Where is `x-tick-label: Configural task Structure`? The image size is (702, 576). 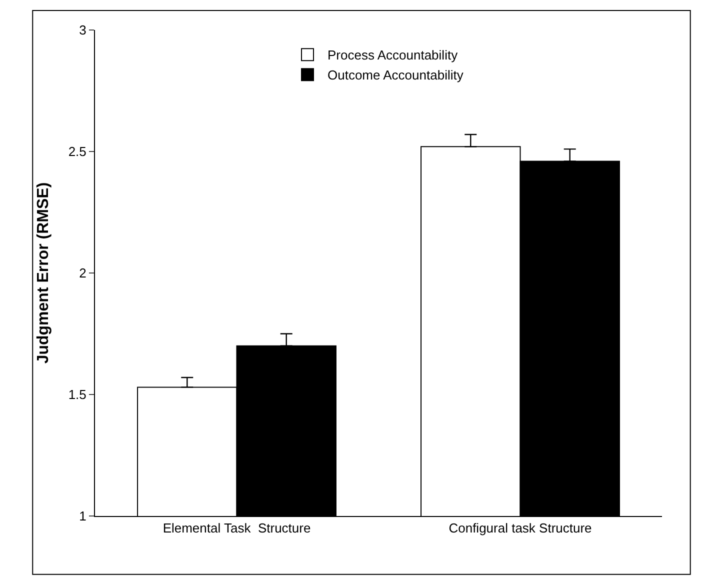 x-tick-label: Configural task Structure is located at coordinates (520, 528).